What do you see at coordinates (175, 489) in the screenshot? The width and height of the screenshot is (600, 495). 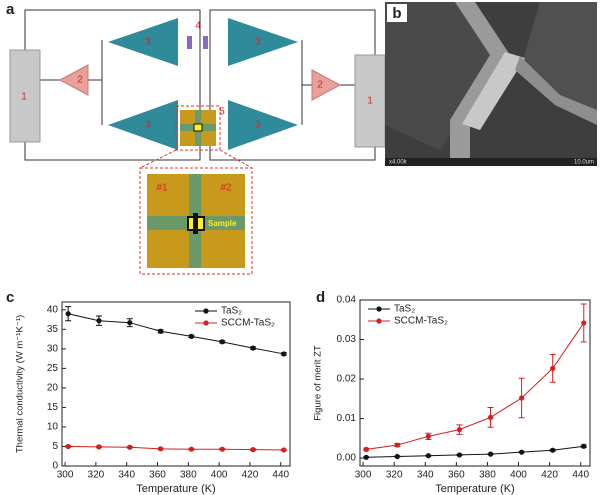 I see `x-axis-label: Temperature (K)` at bounding box center [175, 489].